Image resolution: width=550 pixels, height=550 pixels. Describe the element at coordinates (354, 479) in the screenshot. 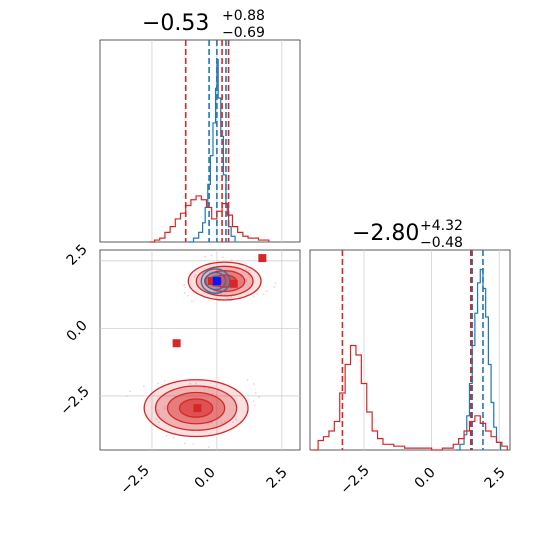

I see `marginal-y-xtick-label: −2.5` at that location.